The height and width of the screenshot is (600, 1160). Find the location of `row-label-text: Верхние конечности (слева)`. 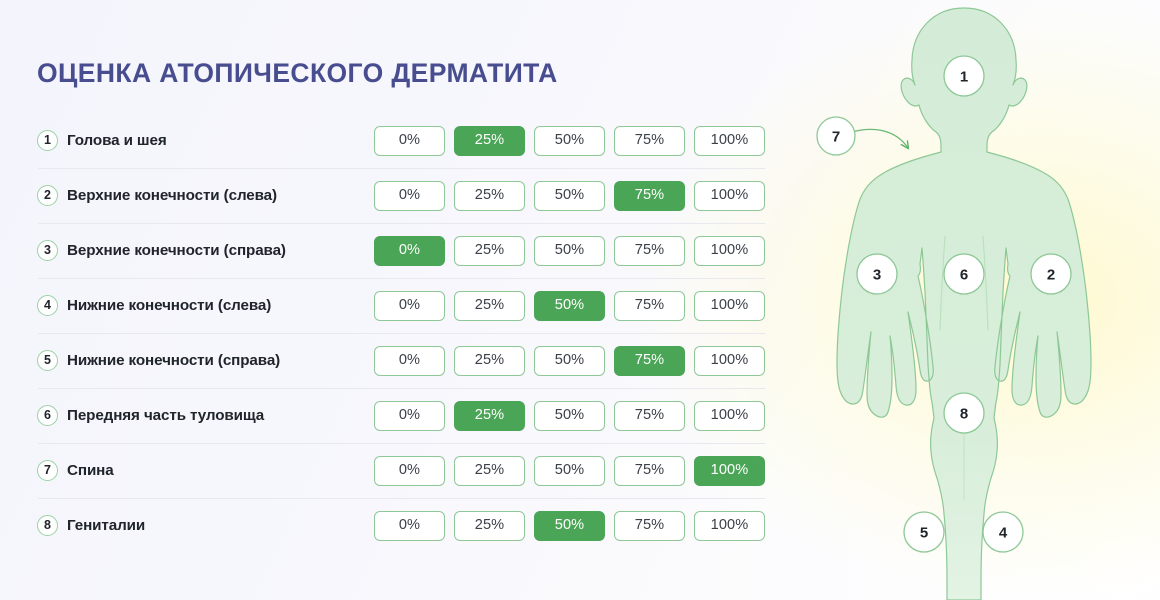

row-label-text: Верхние конечности (слева) is located at coordinates (172, 195).